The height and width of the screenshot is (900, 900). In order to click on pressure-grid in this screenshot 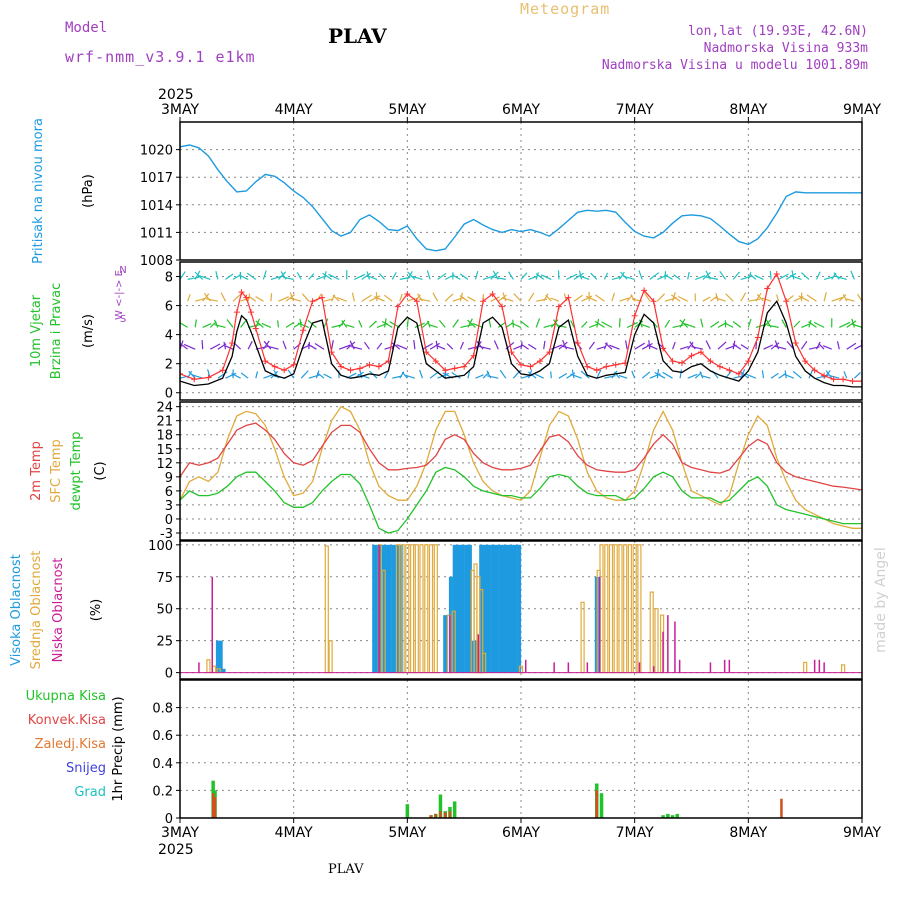, I will do `click(519, 191)`.